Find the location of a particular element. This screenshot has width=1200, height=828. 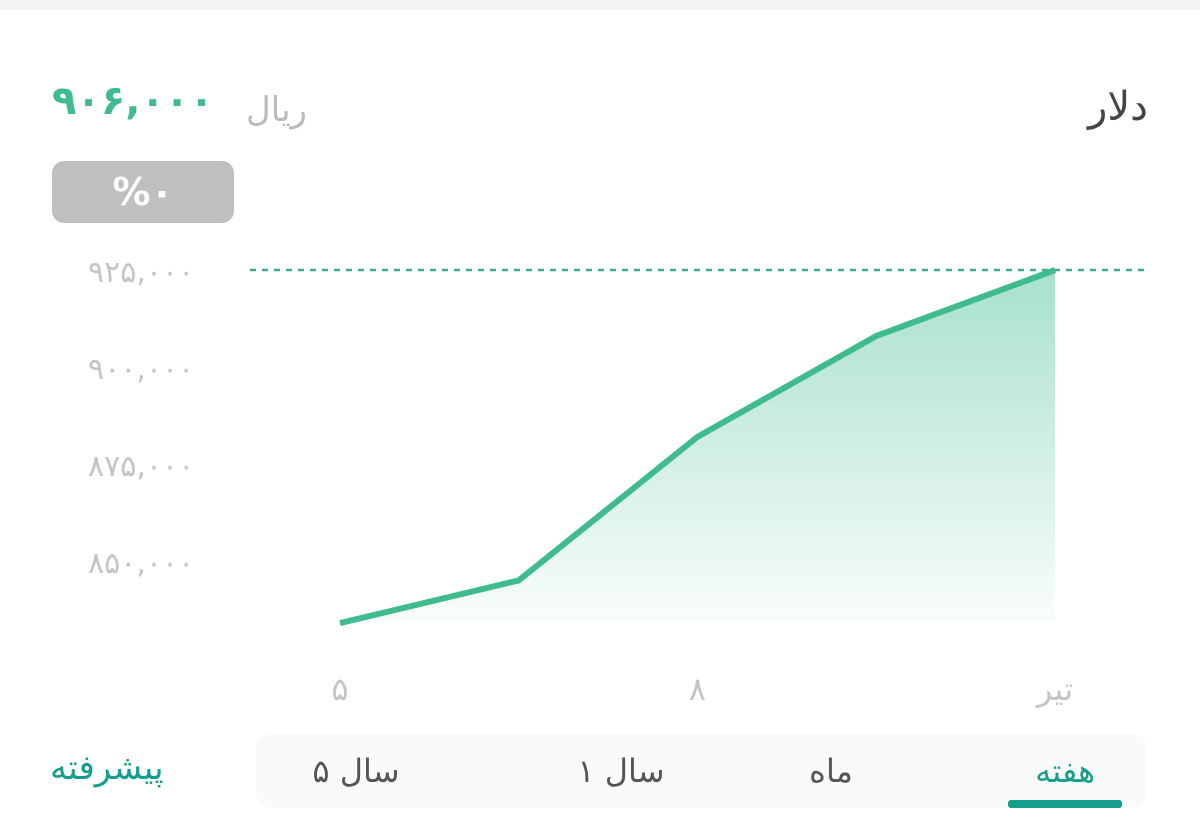

current-price: ۹۰۶,۰۰۰ is located at coordinates (133, 101).